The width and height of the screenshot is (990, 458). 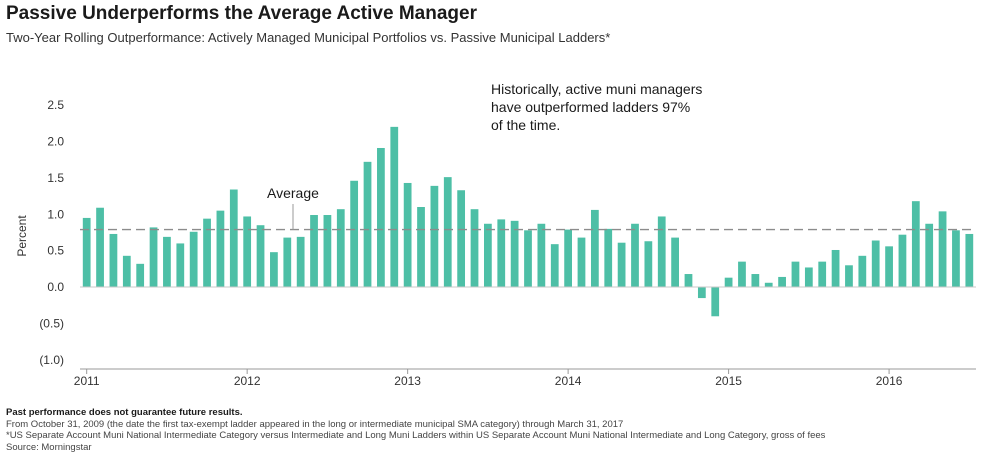 I want to click on annotation-line-1: Historically, active muni managers, so click(x=596, y=89).